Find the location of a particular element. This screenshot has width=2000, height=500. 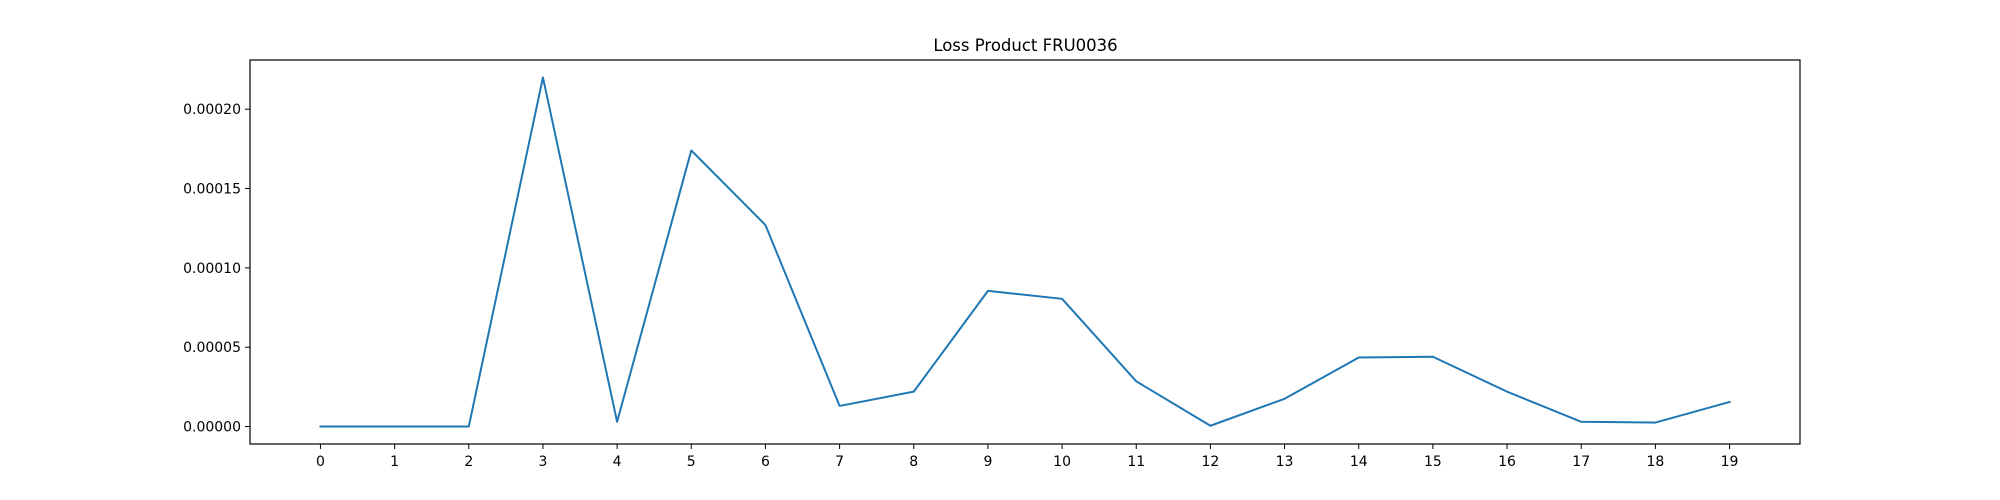

x-tick-label: 17 is located at coordinates (1581, 462).